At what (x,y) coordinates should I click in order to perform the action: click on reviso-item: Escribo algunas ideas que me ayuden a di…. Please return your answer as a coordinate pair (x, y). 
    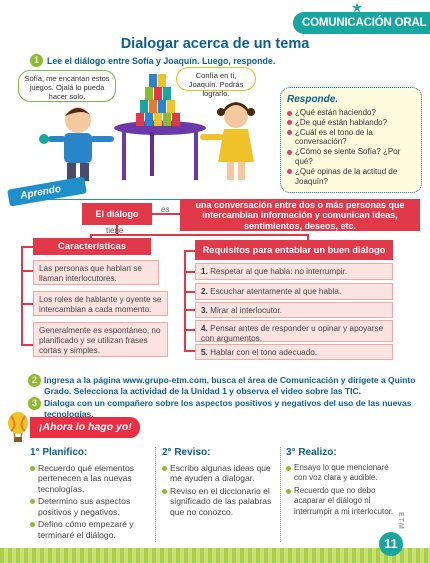
    Looking at the image, I should click on (218, 473).